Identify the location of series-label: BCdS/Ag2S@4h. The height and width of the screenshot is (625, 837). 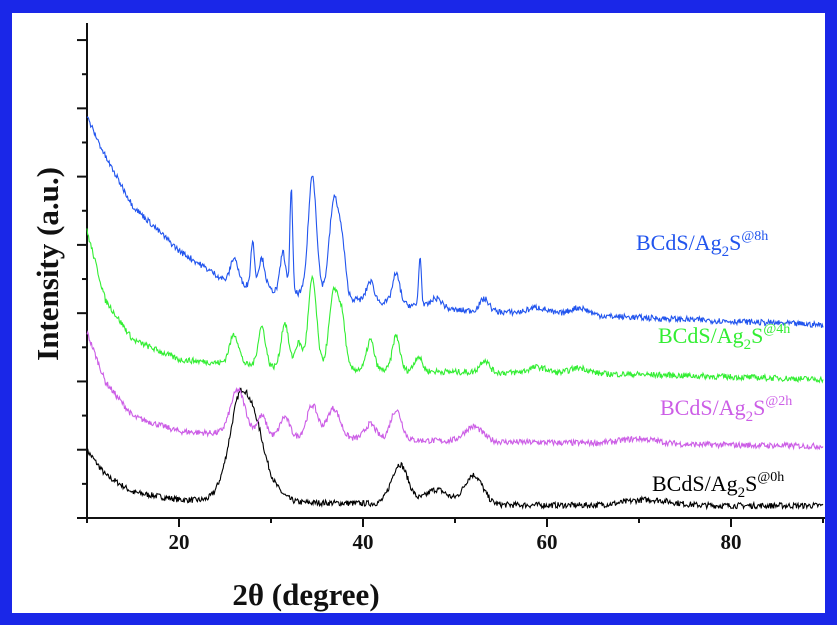
(724, 337).